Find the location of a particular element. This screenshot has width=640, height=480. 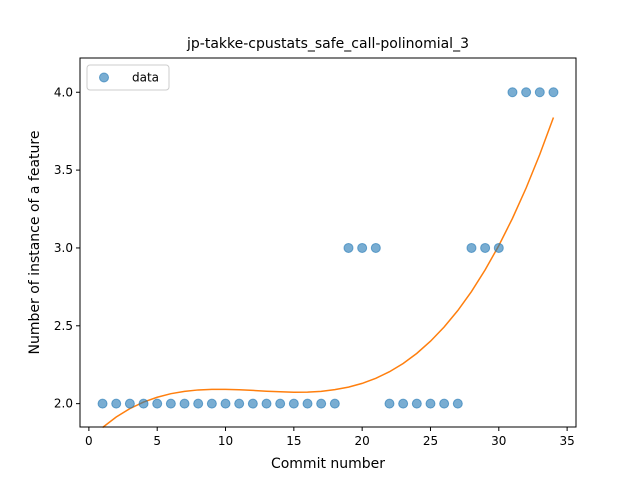

y-axis-label: Number of instance of a feature is located at coordinates (35, 243).